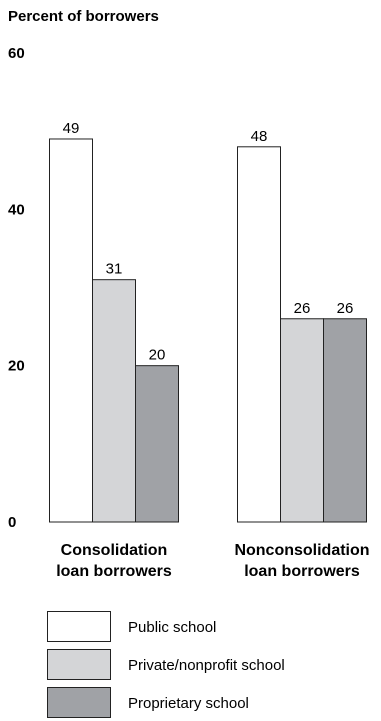  Describe the element at coordinates (16, 53) in the screenshot. I see `y-tick-label-60: 60` at that location.